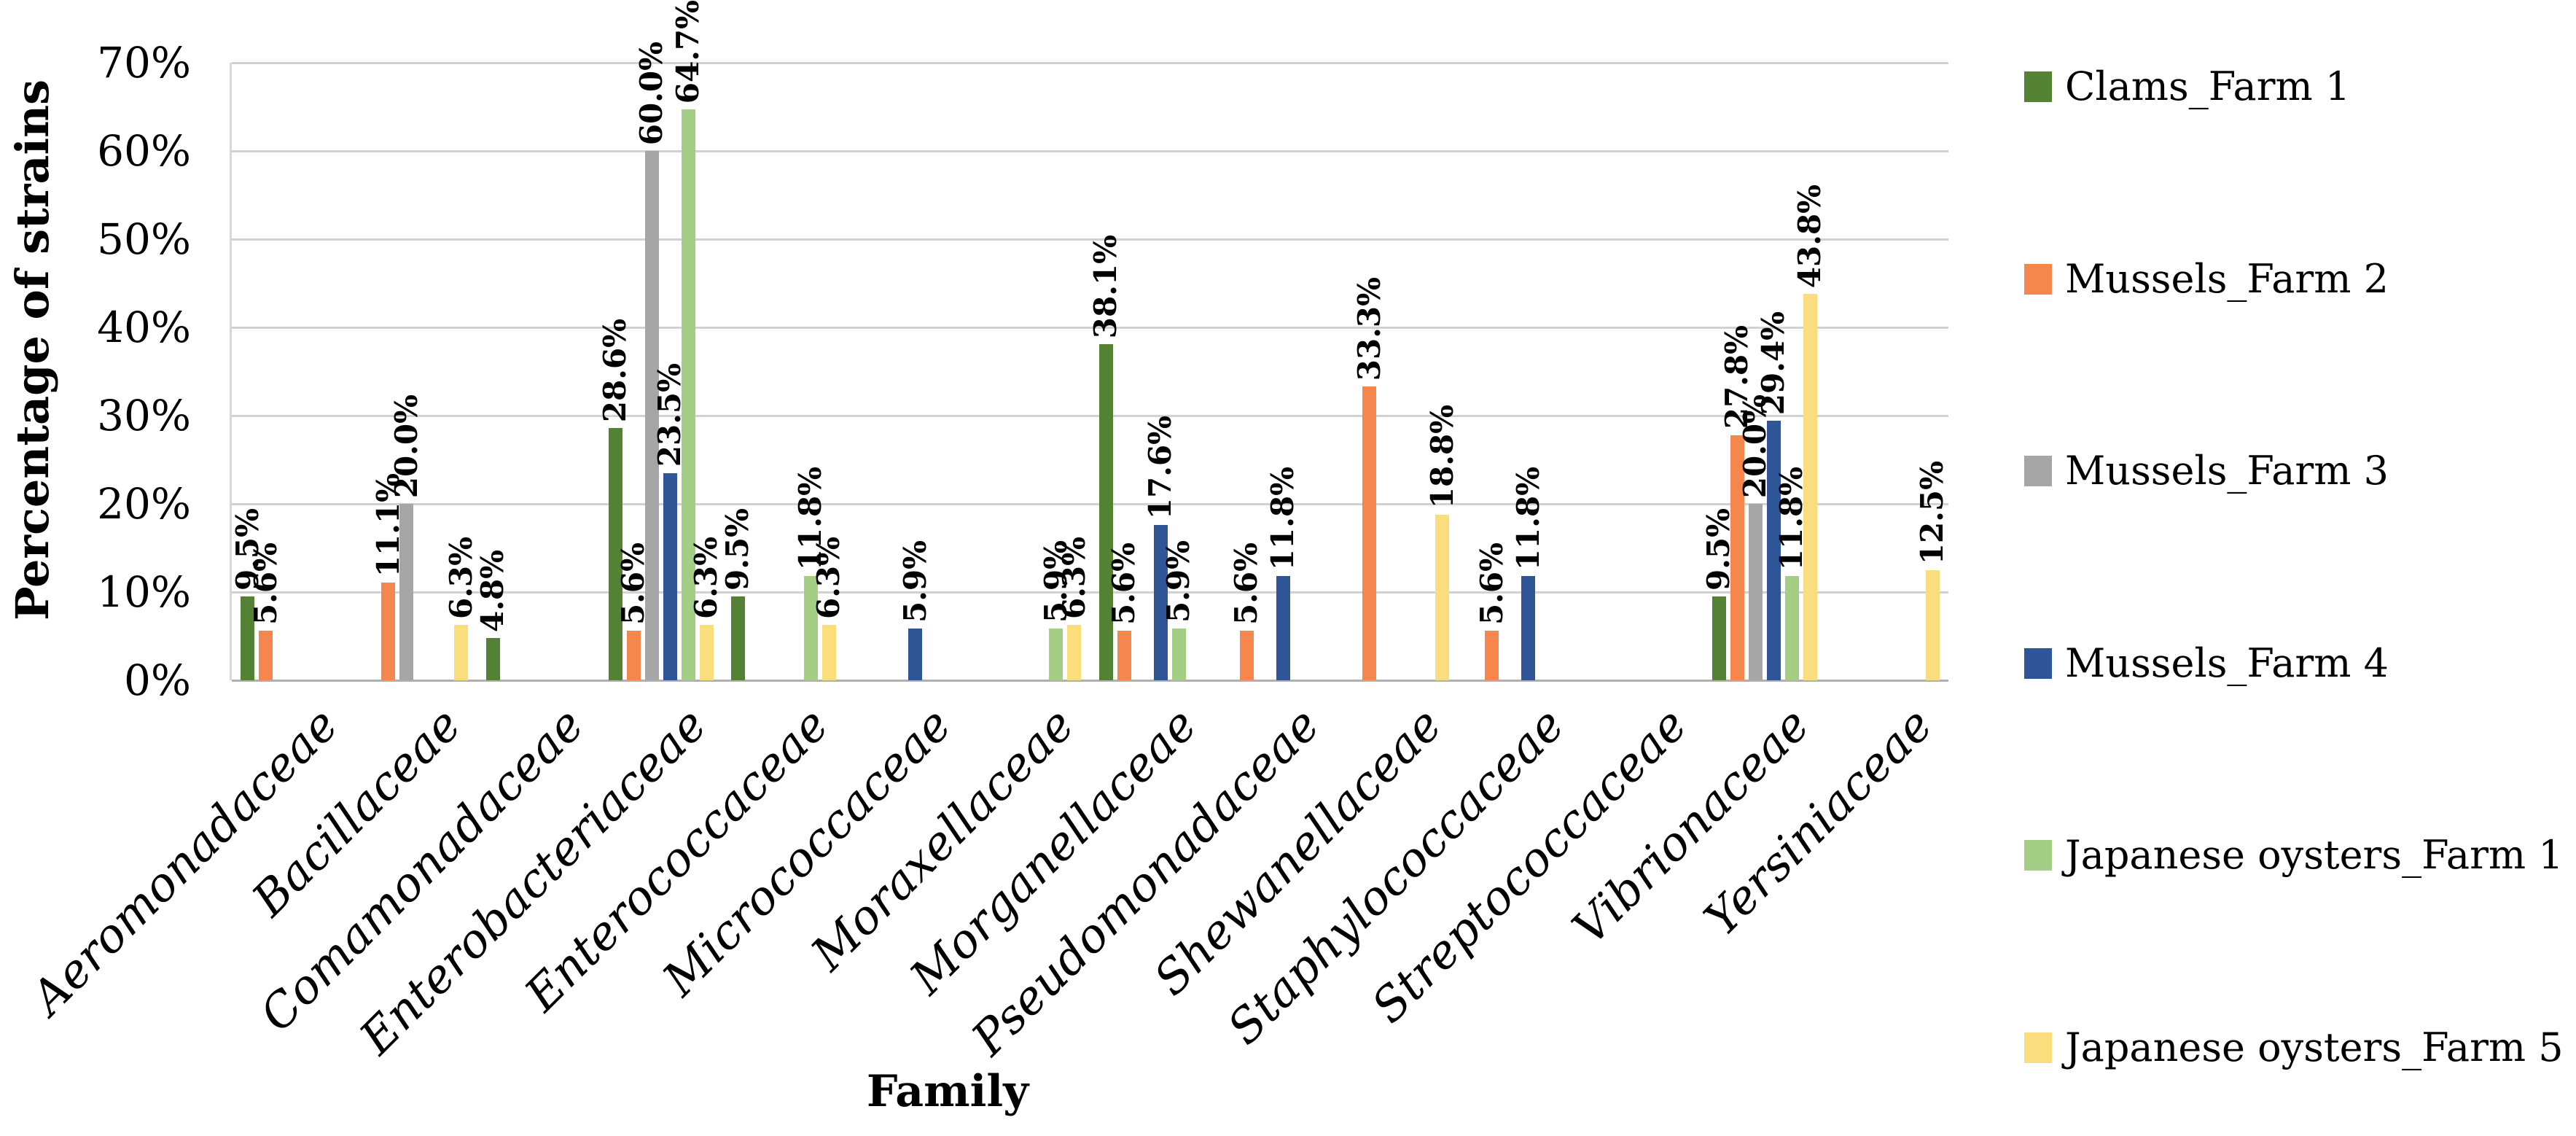  Describe the element at coordinates (1519, 371) in the screenshot. I see `bar-group-staphylococcaceae: 5.6% 11.8%` at that location.